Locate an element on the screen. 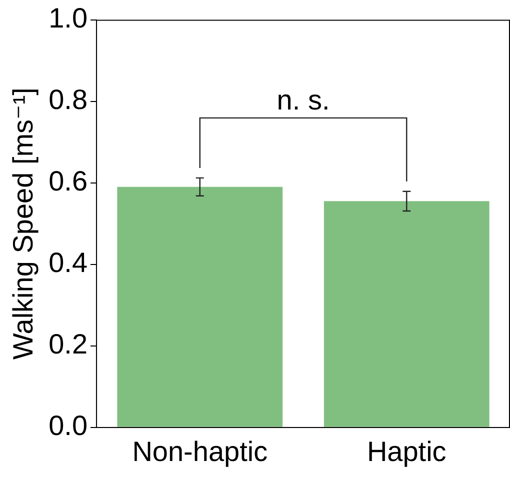  y-tick-label: 0.6 is located at coordinates (68, 181).